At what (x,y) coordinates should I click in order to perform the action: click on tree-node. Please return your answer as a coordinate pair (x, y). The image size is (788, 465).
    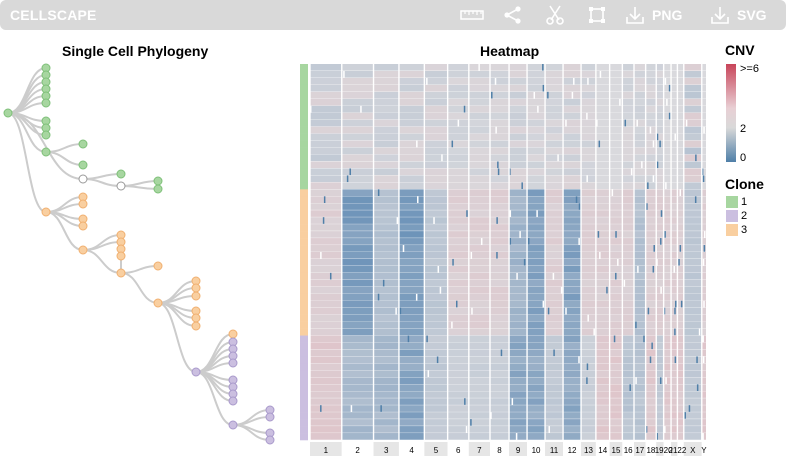
    Looking at the image, I should click on (83, 179).